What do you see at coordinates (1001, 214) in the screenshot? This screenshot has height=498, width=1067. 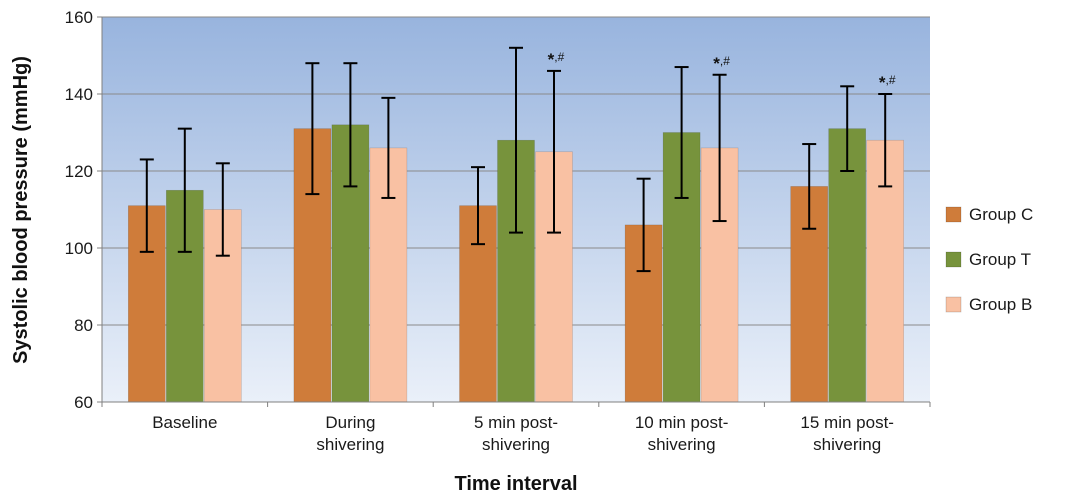 I see `legend-label: Group C` at bounding box center [1001, 214].